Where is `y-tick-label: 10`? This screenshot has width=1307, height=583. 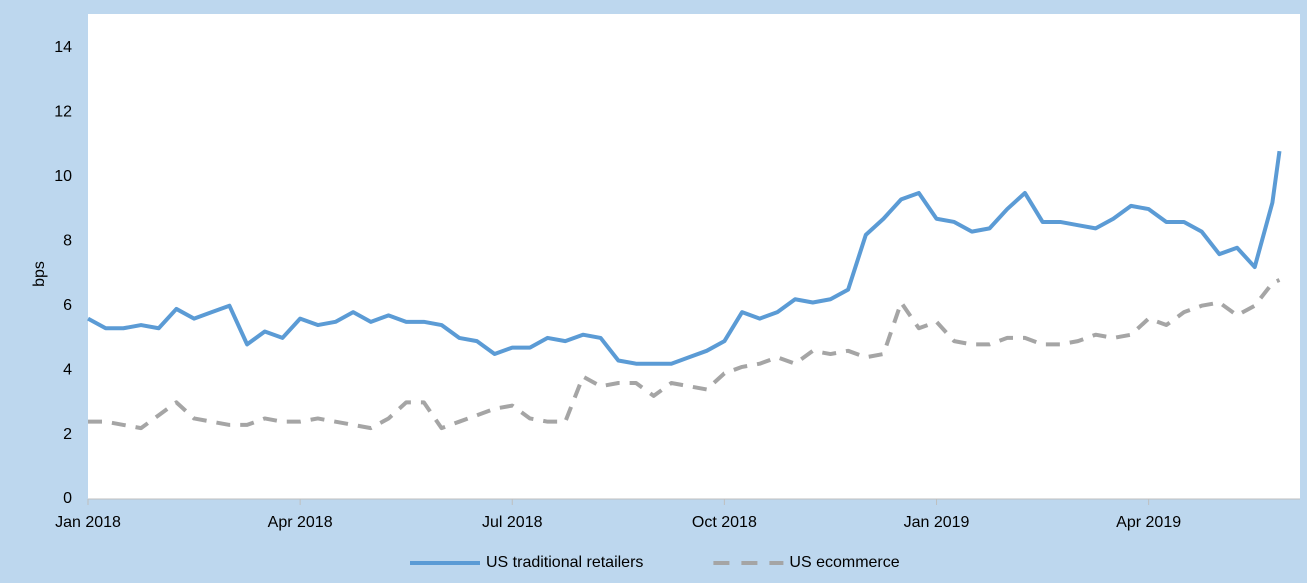
y-tick-label: 10 is located at coordinates (63, 176).